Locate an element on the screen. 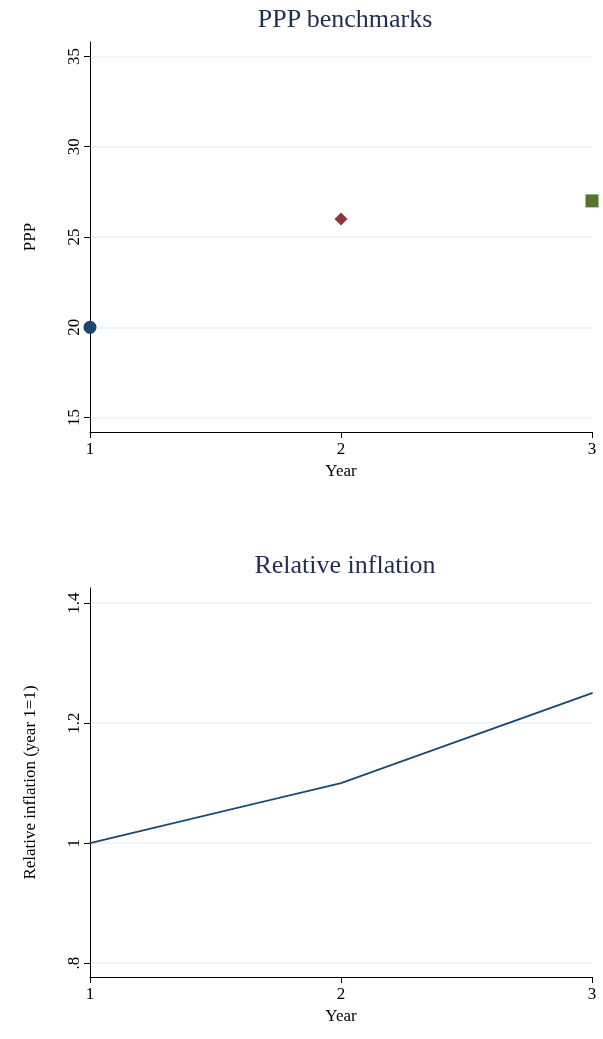 The width and height of the screenshot is (603, 1039). y-tick-label: 25 is located at coordinates (73, 237).